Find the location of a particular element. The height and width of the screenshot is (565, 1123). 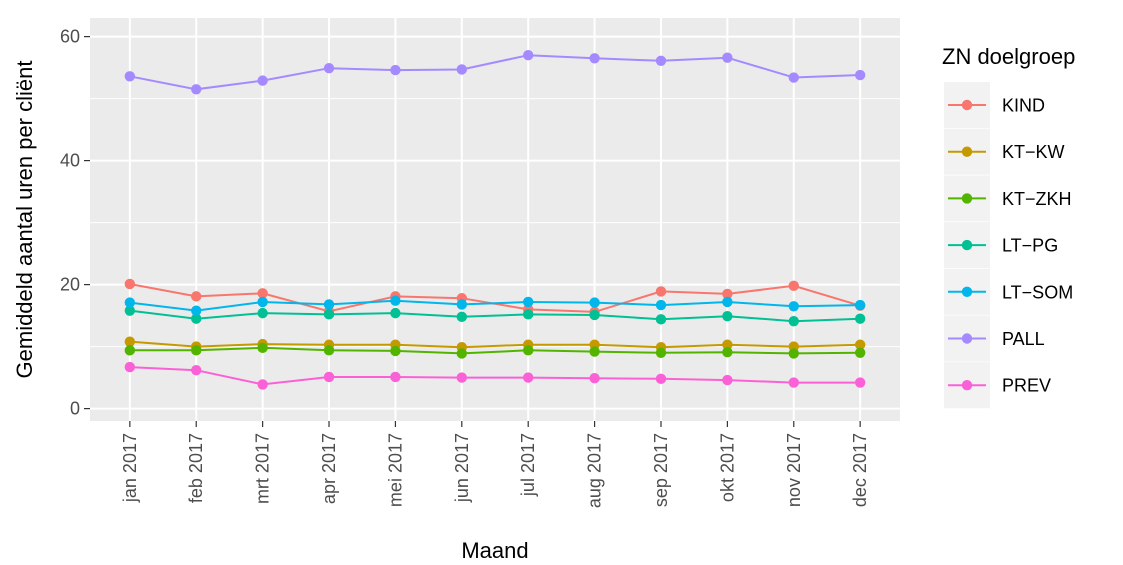

y-axis-title: Gemiddeld aantal uren per cliënt is located at coordinates (24, 220).